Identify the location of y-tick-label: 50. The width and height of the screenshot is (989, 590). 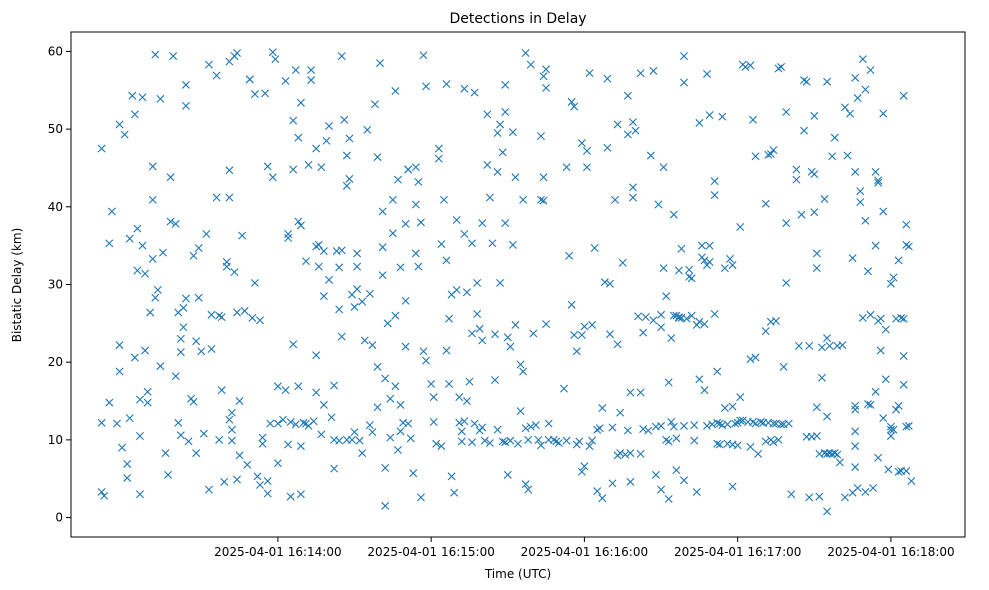
(55, 129).